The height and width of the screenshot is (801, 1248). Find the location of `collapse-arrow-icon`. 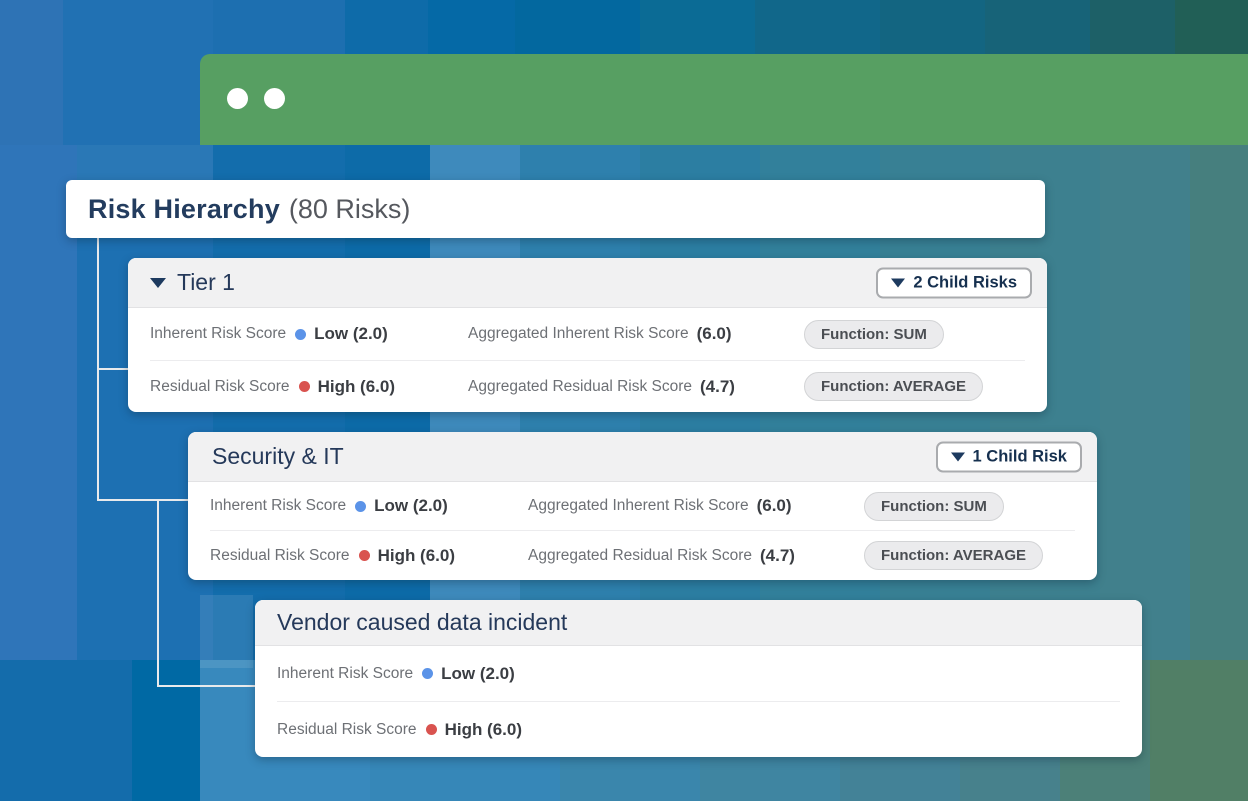

collapse-arrow-icon is located at coordinates (158, 282).